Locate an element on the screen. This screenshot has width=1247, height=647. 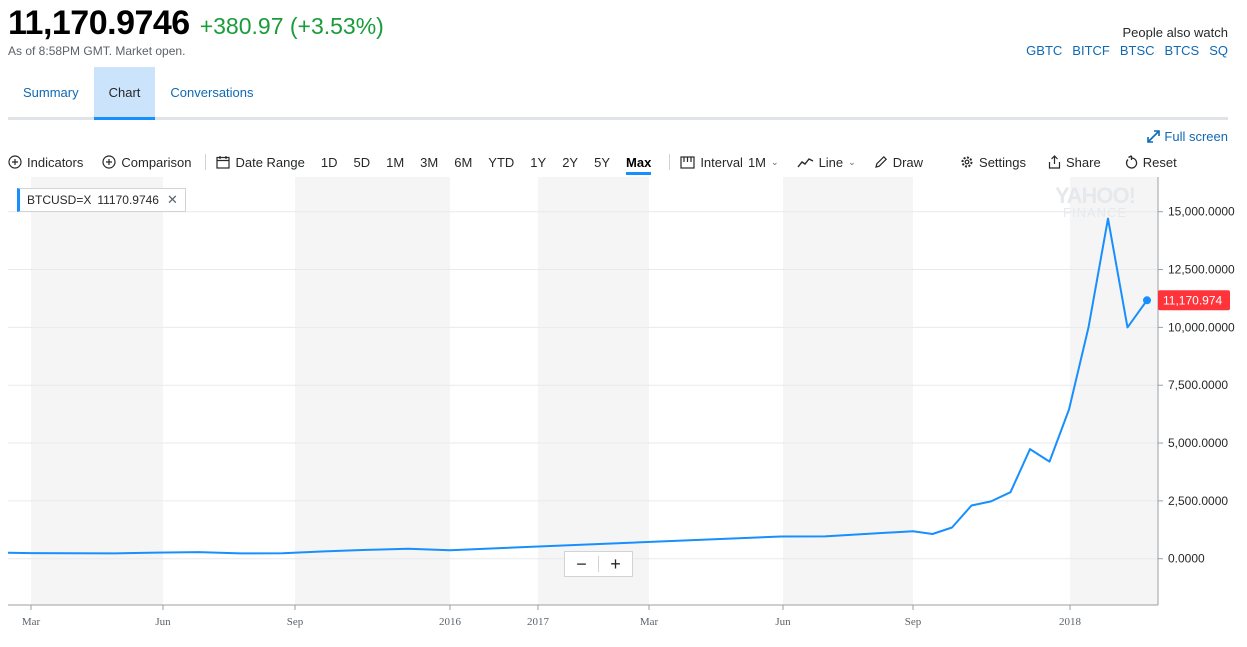
y-axis-tick-label: 5,000.0000 is located at coordinates (1198, 443).